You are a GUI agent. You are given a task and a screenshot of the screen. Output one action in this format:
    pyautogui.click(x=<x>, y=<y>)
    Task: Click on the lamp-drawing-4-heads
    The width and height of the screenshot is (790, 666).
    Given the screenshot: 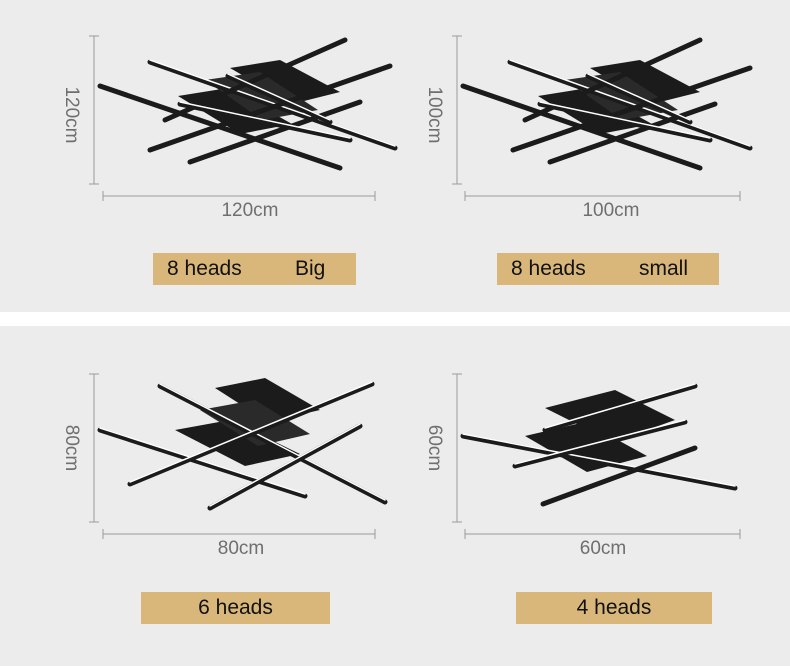 What is the action you would take?
    pyautogui.click(x=596, y=456)
    